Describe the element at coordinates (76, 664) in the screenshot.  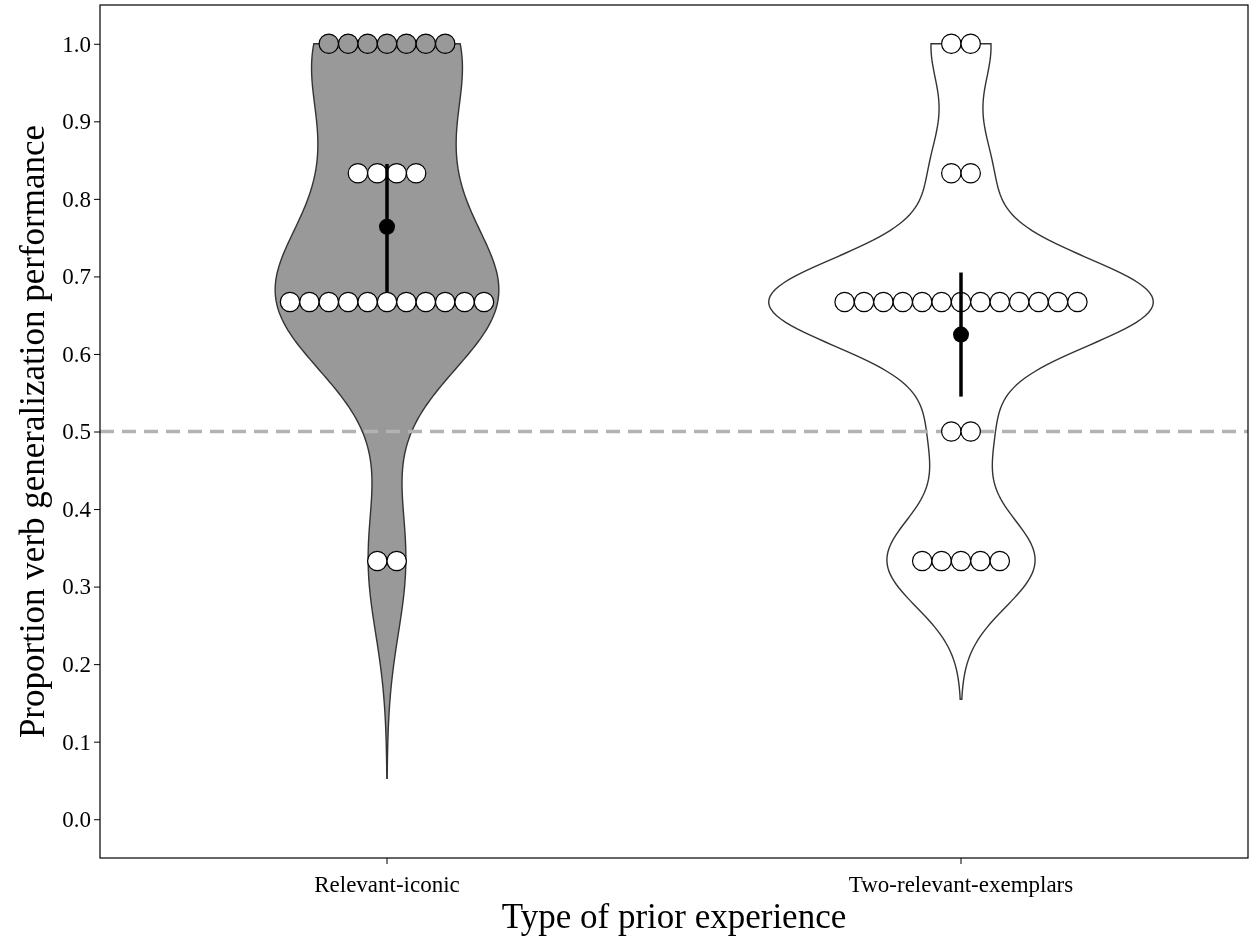
I see `y-tick-label: 0.2` at that location.